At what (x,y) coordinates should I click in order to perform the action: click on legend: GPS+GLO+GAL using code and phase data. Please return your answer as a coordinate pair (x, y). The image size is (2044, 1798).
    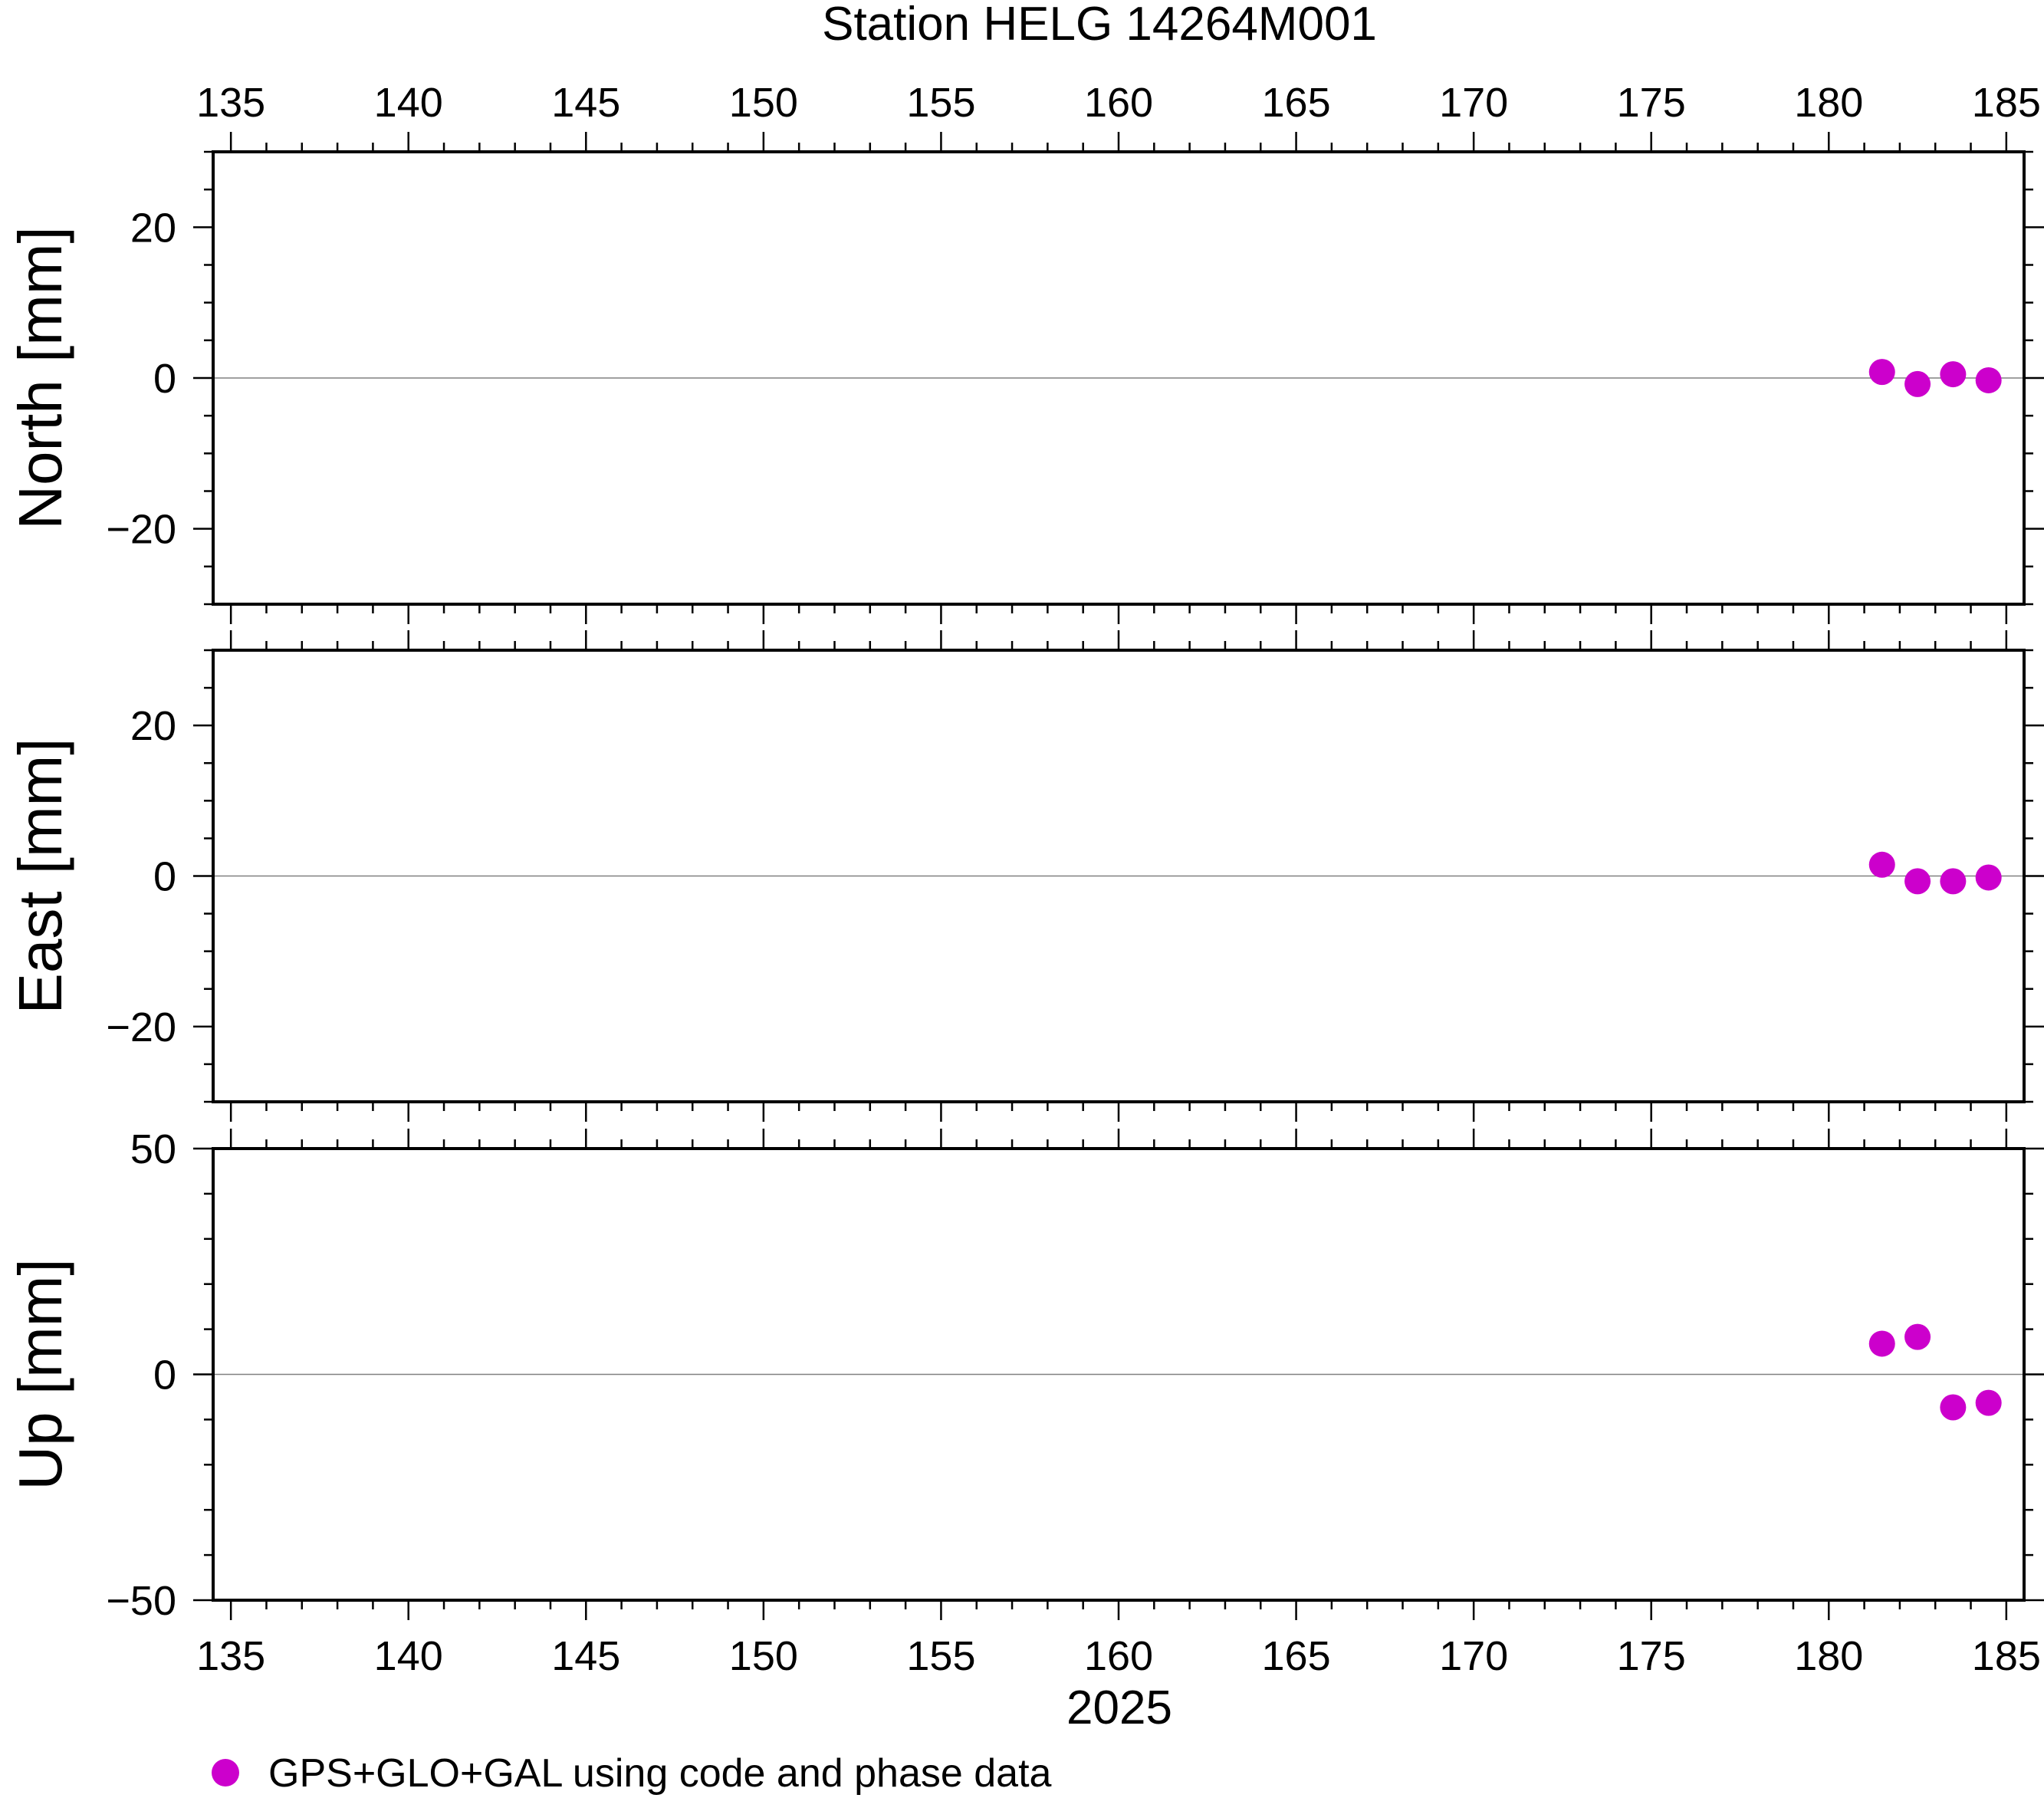
    Looking at the image, I should click on (632, 1774).